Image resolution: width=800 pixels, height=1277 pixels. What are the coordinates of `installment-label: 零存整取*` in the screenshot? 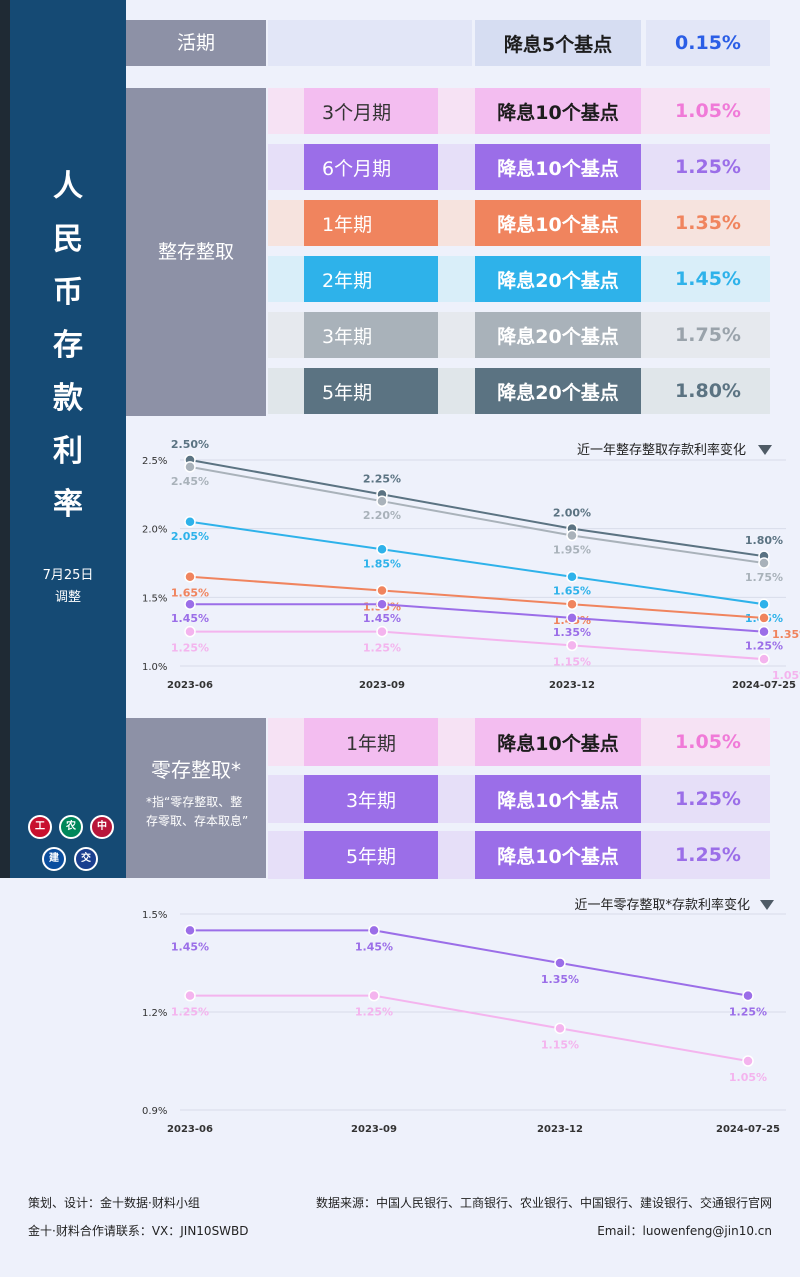 It's located at (196, 770).